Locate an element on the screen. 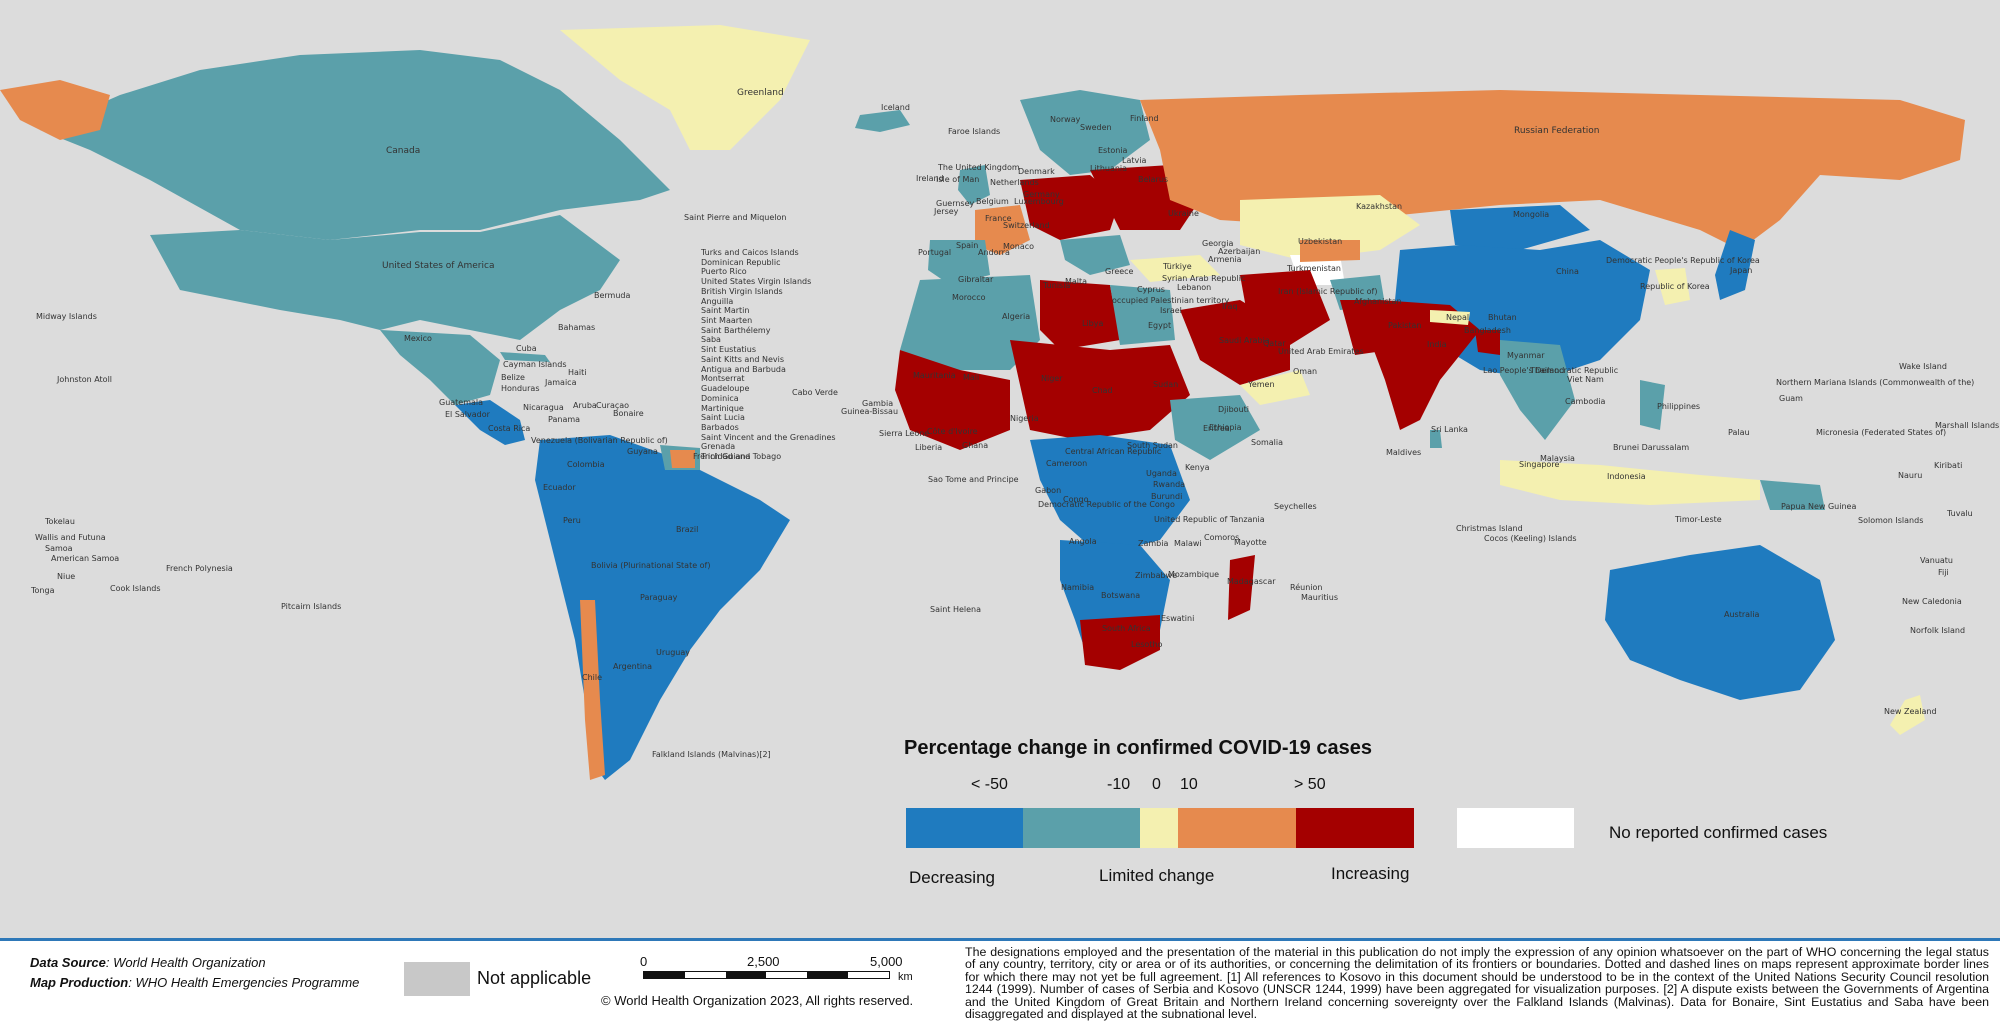 Image resolution: width=2000 pixels, height=1024 pixels. label-mexico: Mexico is located at coordinates (418, 338).